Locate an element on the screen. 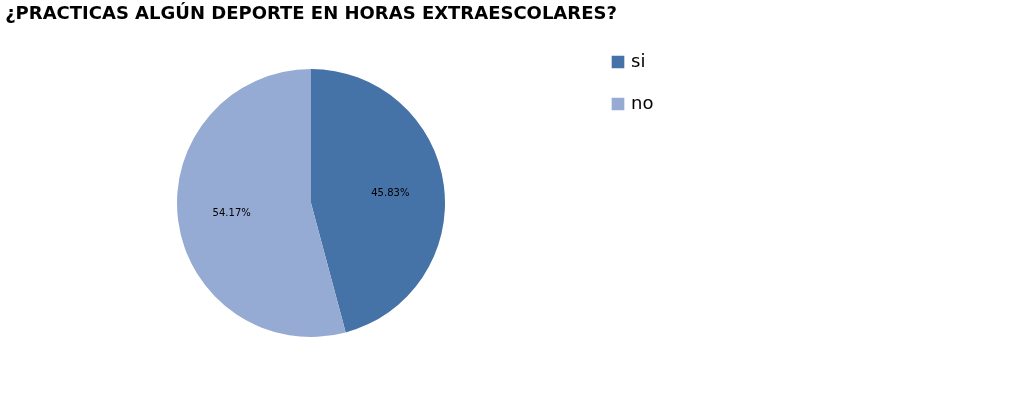 Image resolution: width=1034 pixels, height=415 pixels. legend-label: si is located at coordinates (638, 60).